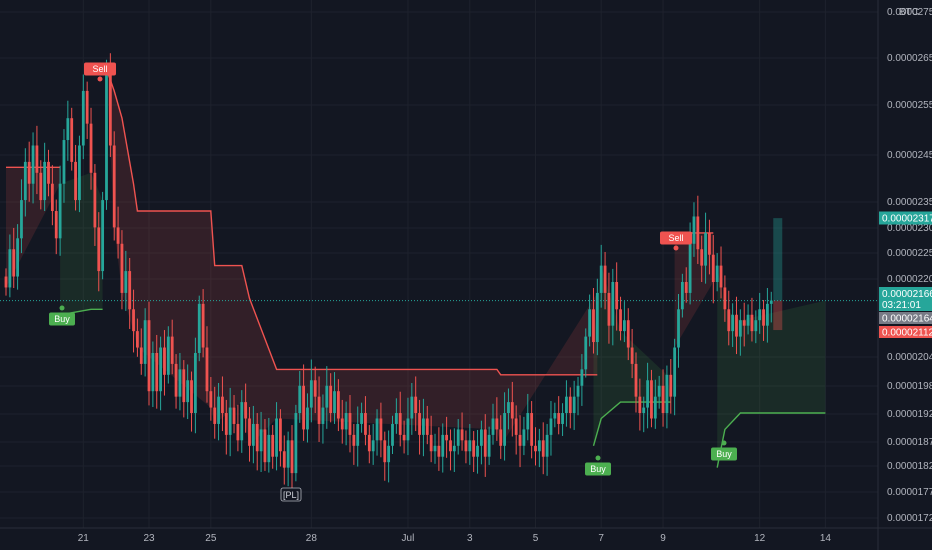  What do you see at coordinates (99, 69) in the screenshot?
I see `signal-label: Sell` at bounding box center [99, 69].